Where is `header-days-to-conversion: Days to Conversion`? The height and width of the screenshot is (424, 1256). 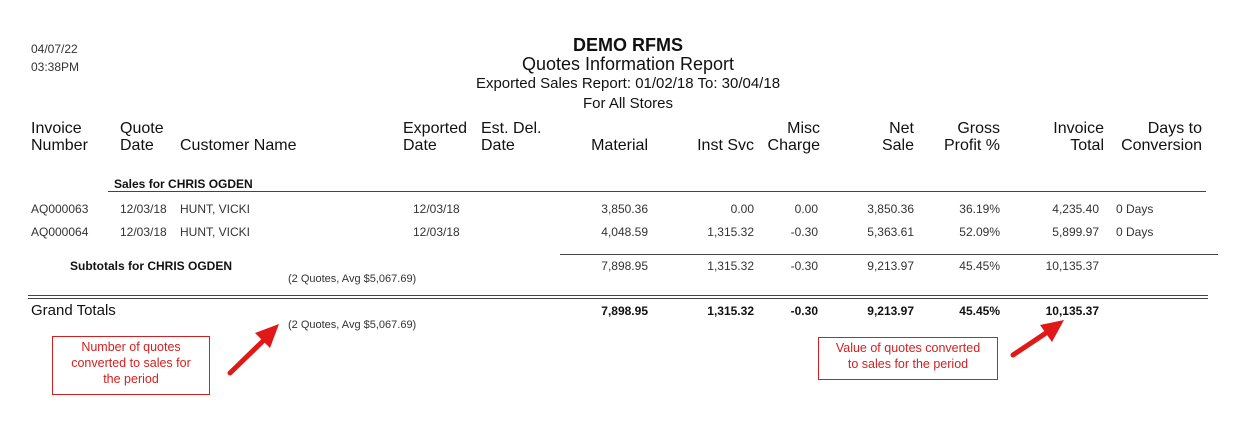 header-days-to-conversion: Days to Conversion is located at coordinates (1161, 137).